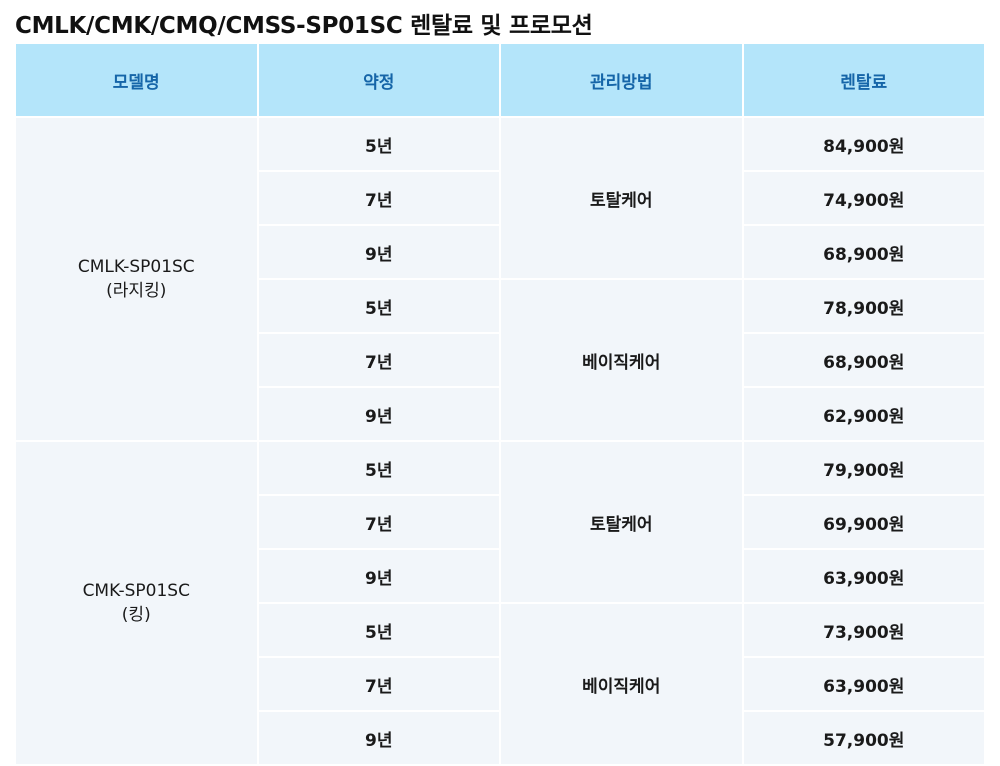 This screenshot has width=1000, height=766. Describe the element at coordinates (621, 80) in the screenshot. I see `header-care-method: 관리방법` at that location.